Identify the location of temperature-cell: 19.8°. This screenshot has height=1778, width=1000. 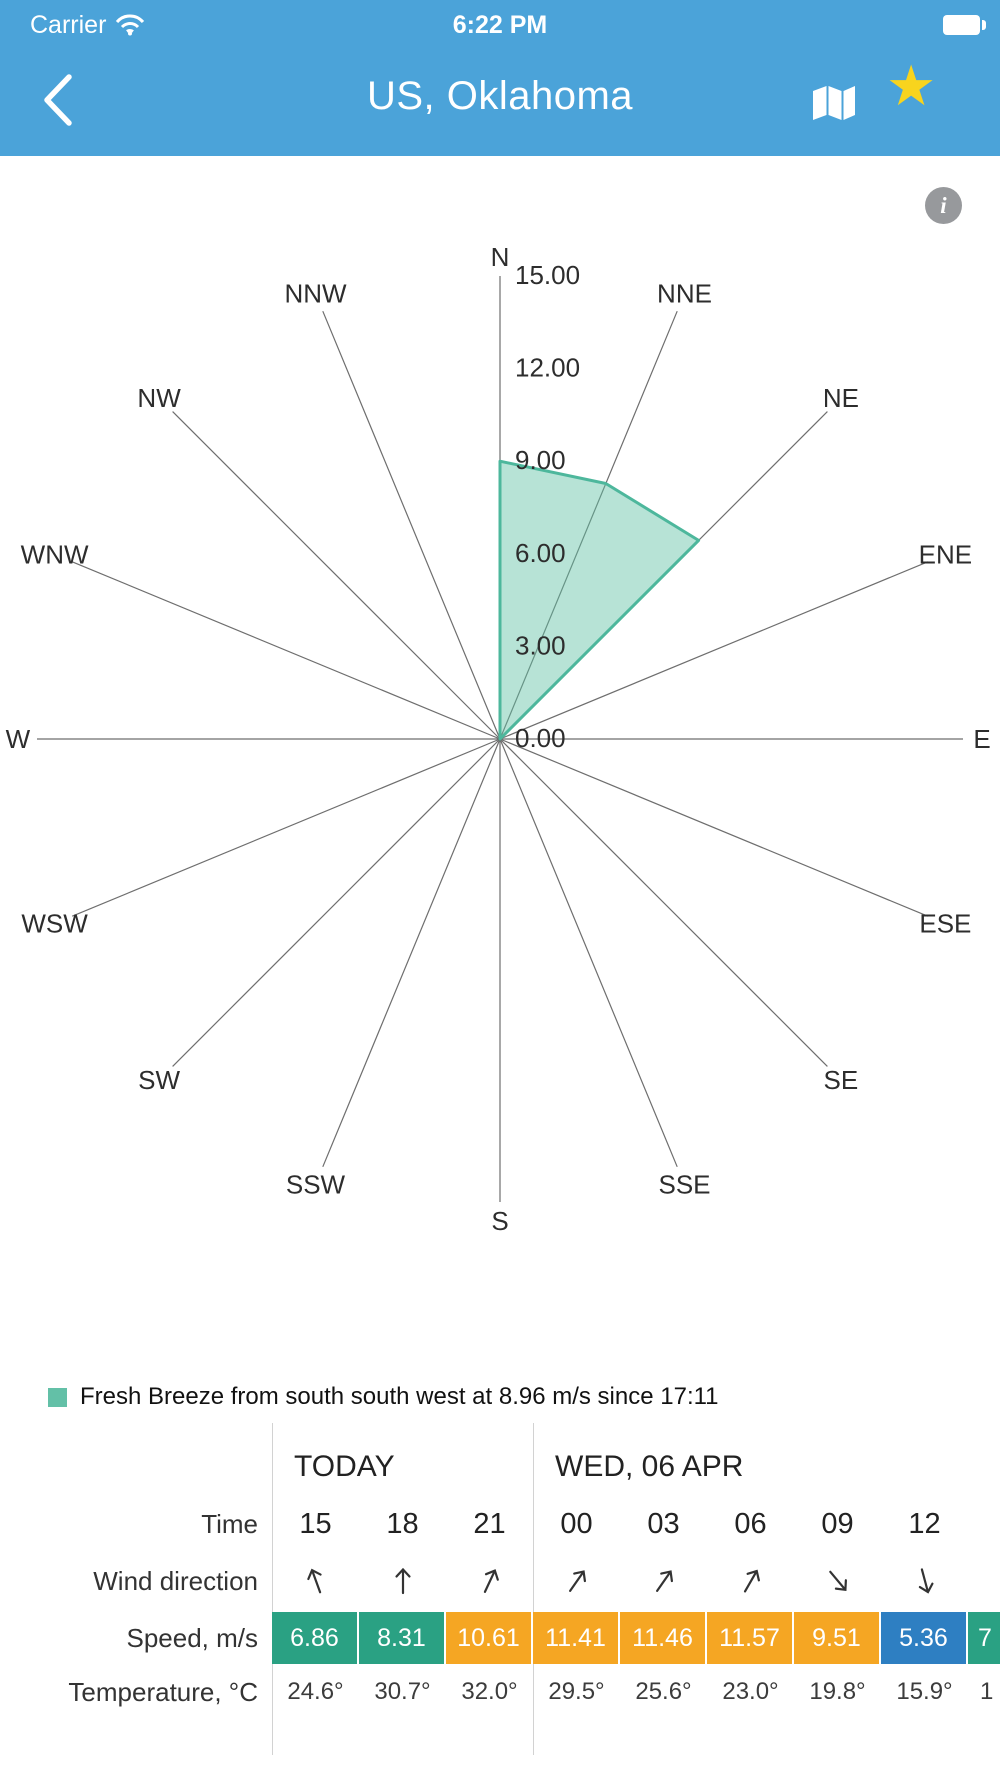
(837, 1691).